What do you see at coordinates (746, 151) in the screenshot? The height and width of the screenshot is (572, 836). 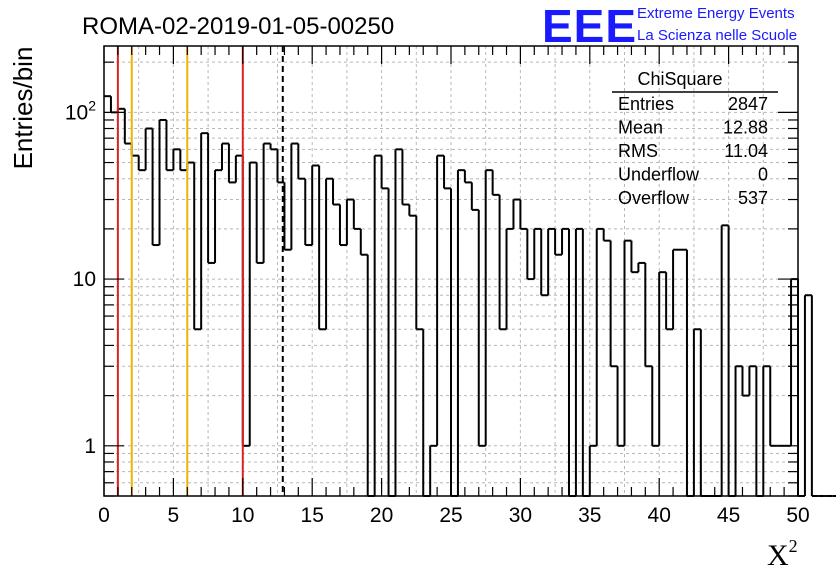 I see `stats-value: 11.04` at bounding box center [746, 151].